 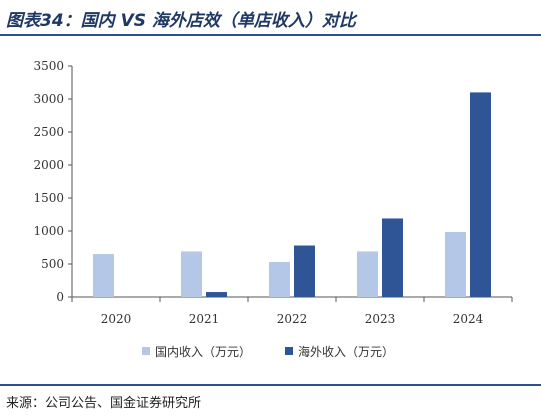 What do you see at coordinates (103, 275) in the screenshot?
I see `bar-domestic-2020` at bounding box center [103, 275].